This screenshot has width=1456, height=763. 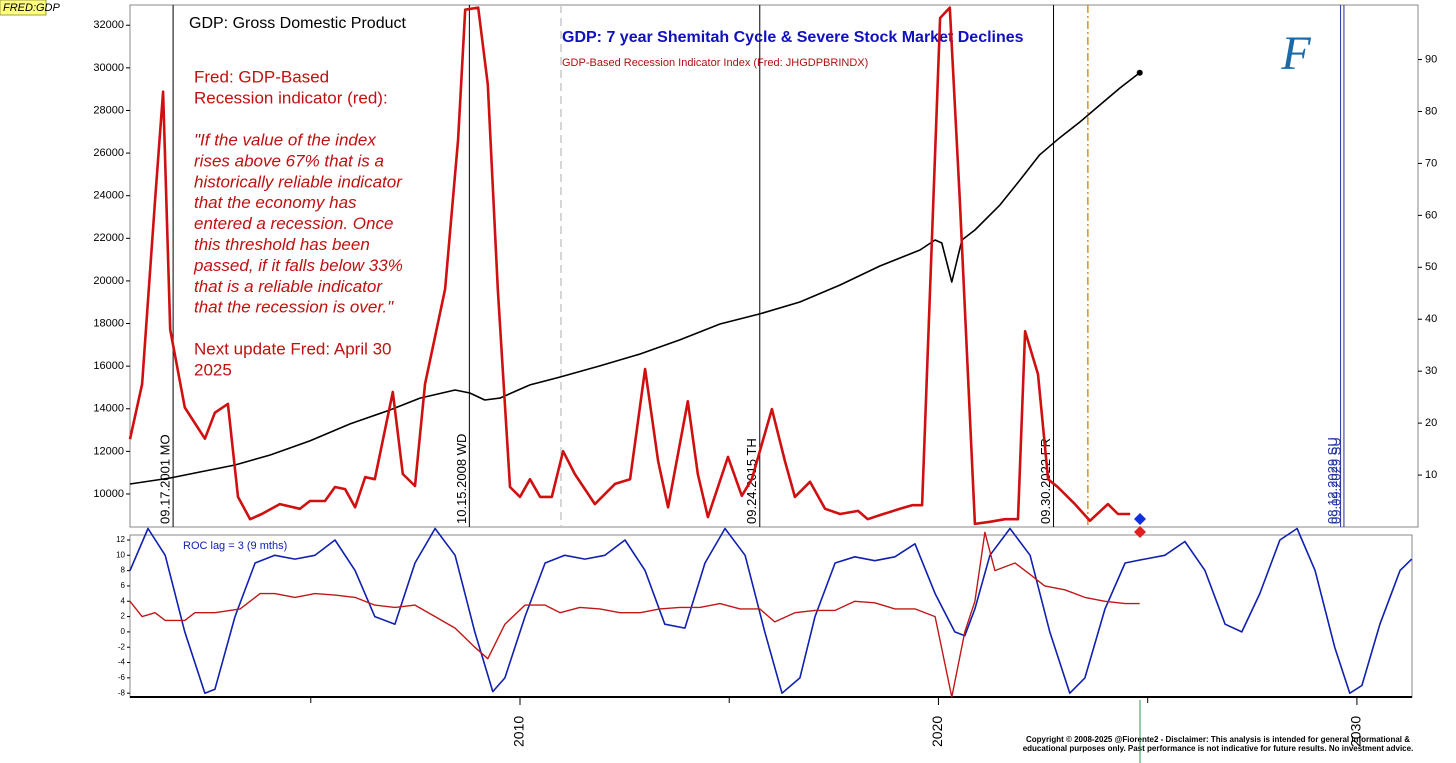 I want to click on annotation: rises above 67% that is a, so click(x=289, y=160).